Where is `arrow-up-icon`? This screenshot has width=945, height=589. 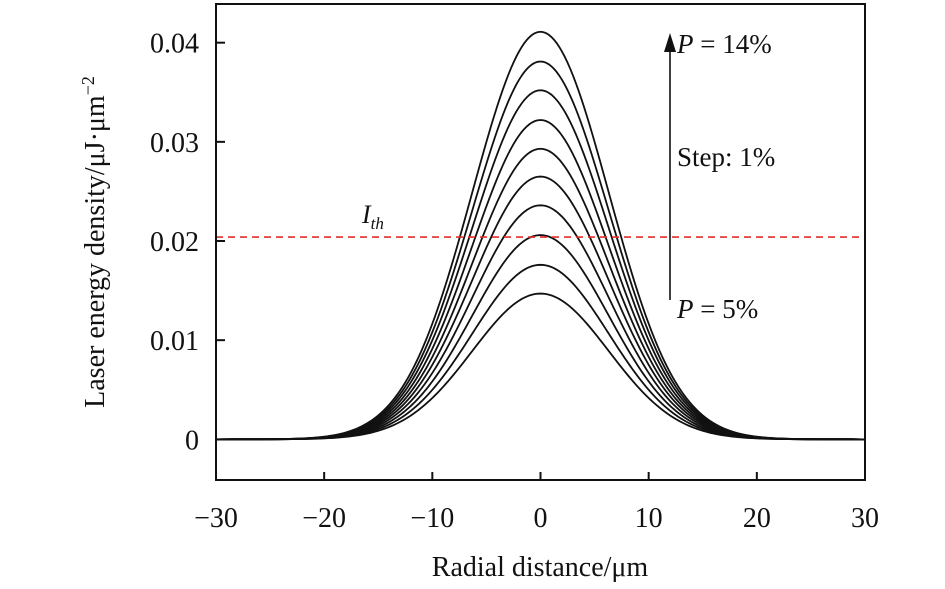
arrow-up-icon is located at coordinates (670, 42).